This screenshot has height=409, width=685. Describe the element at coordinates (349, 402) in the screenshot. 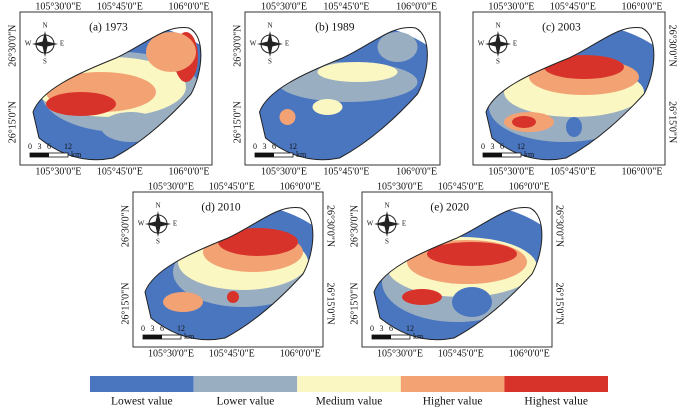

I see `legend-label: Medium value` at that location.